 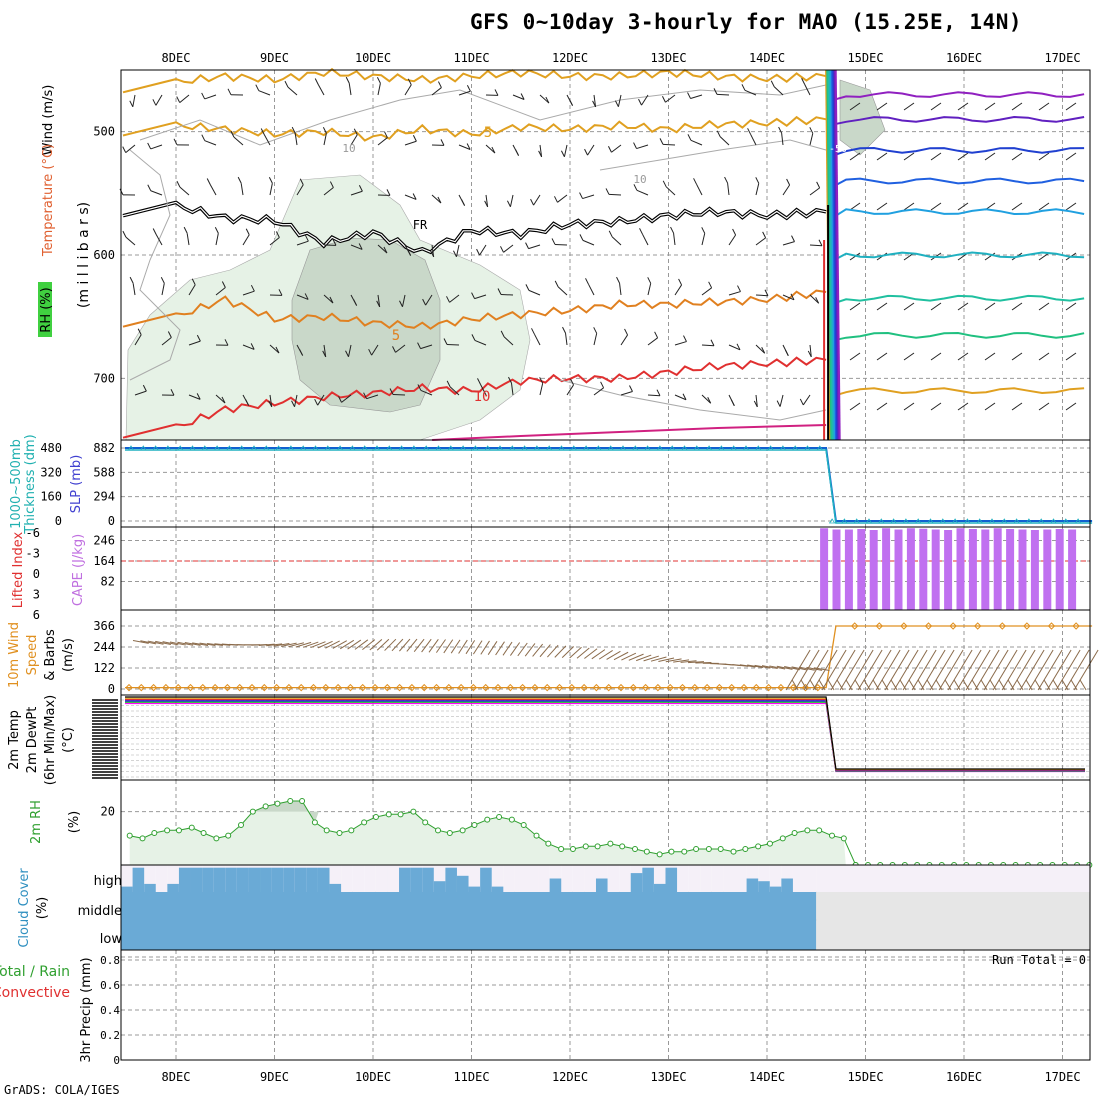 I want to click on thickness-tick: 0, so click(x=58, y=521).